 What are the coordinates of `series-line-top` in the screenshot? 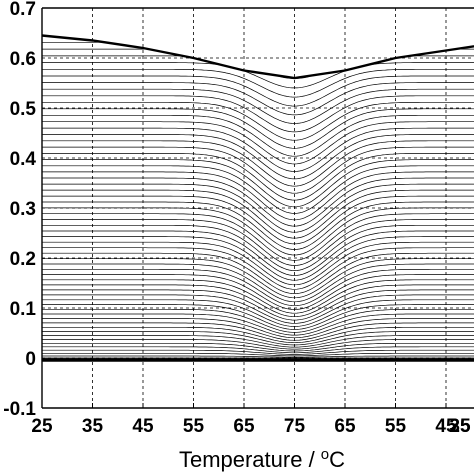 It's located at (257, 57).